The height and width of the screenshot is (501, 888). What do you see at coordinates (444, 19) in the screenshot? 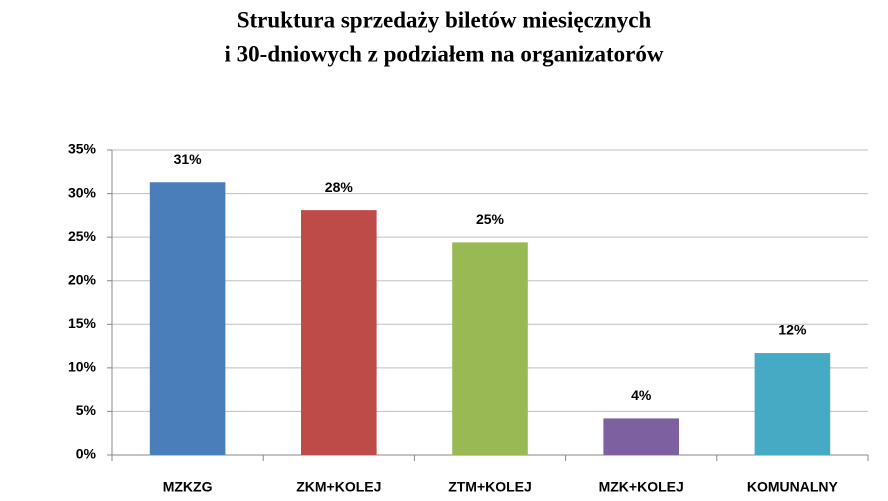
I see `chart-title: Struktura sprzedaży biletów miesięcznych` at bounding box center [444, 19].